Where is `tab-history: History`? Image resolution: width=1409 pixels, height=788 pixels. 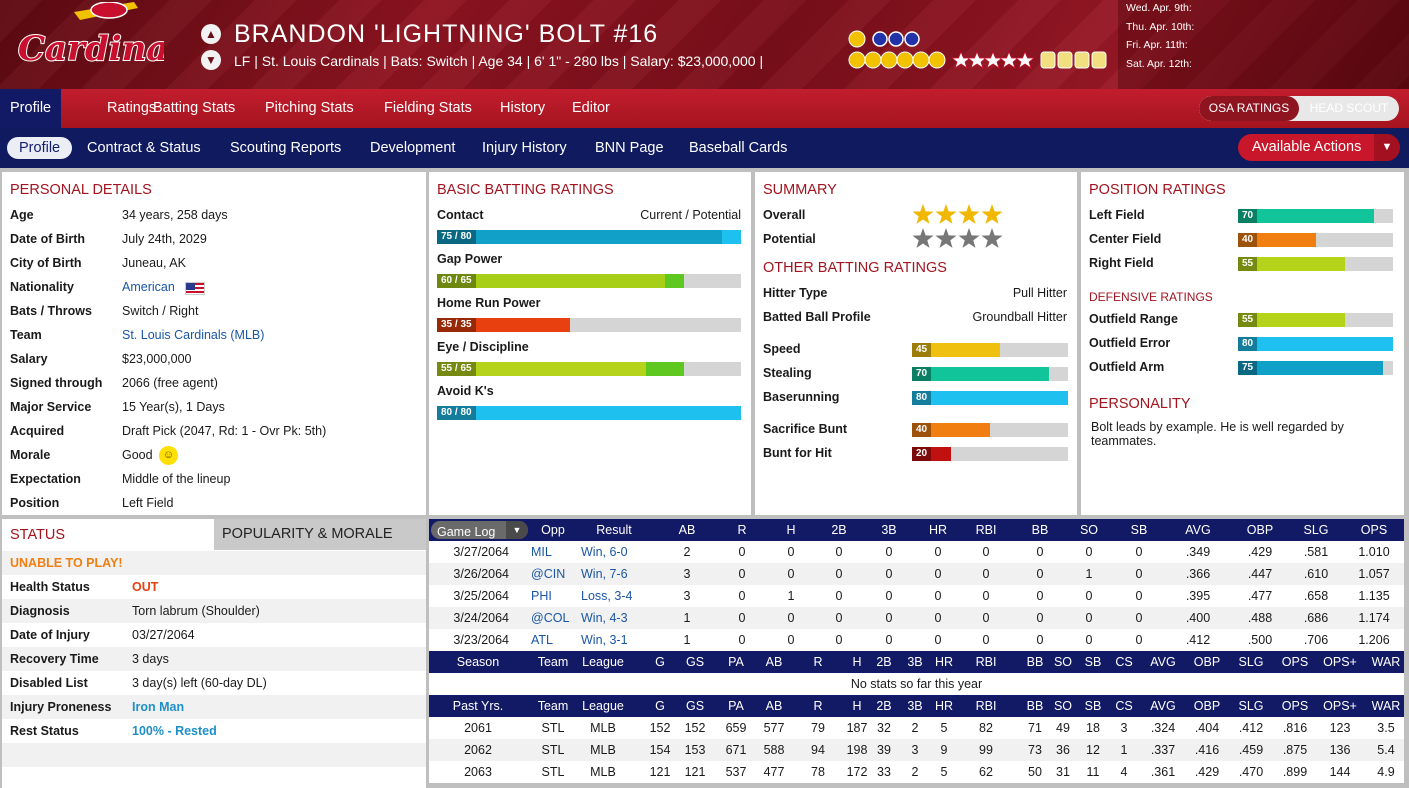
tab-history: History is located at coordinates (523, 108).